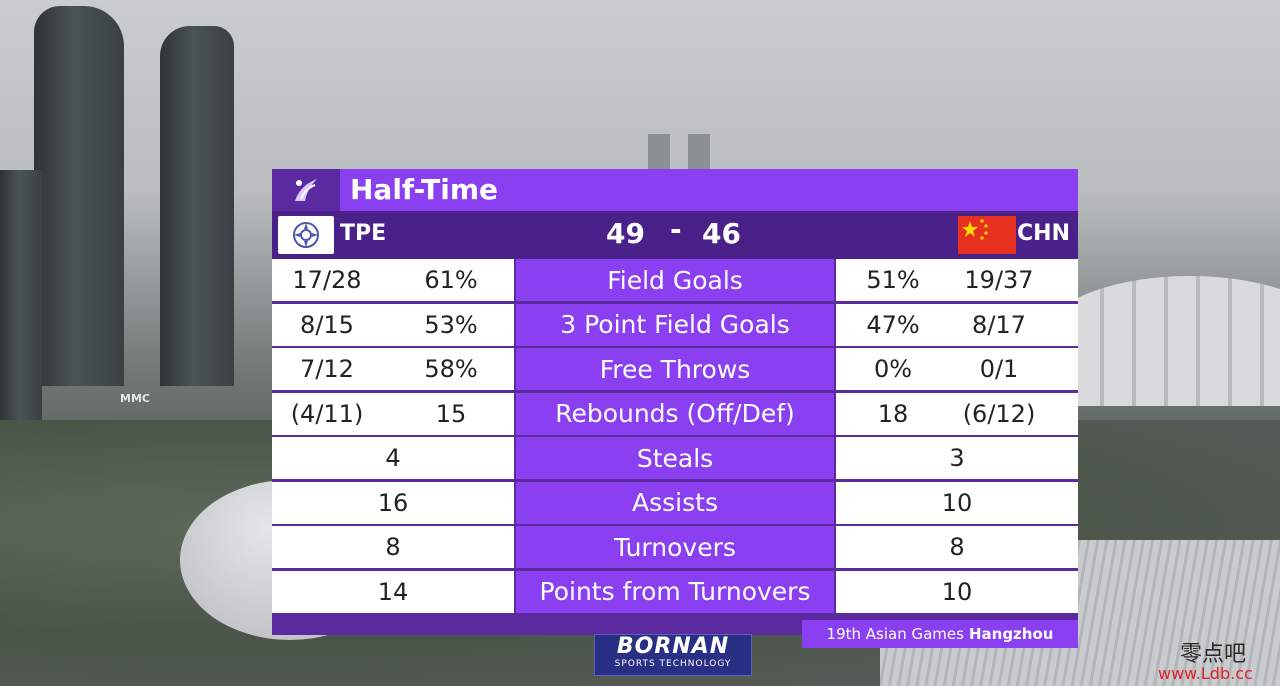  I want to click on home-stat-cell: 14, so click(393, 591).